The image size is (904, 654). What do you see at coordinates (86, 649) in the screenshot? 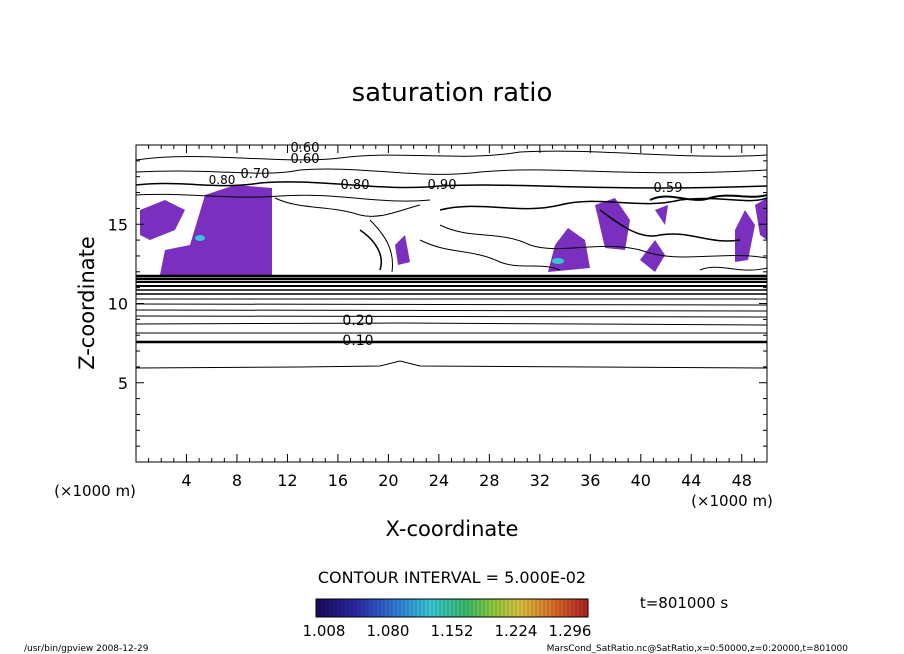
I see `footer-program: /usr/bin/gpview 2008-12-29` at bounding box center [86, 649].